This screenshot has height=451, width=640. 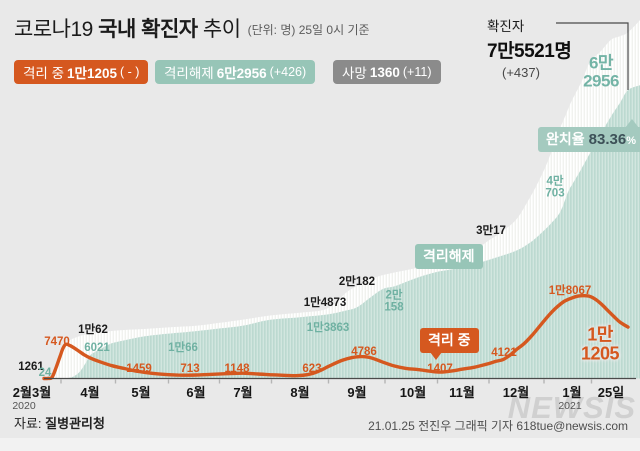 What do you see at coordinates (30, 423) in the screenshot?
I see `source-label: 자료:` at bounding box center [30, 423].